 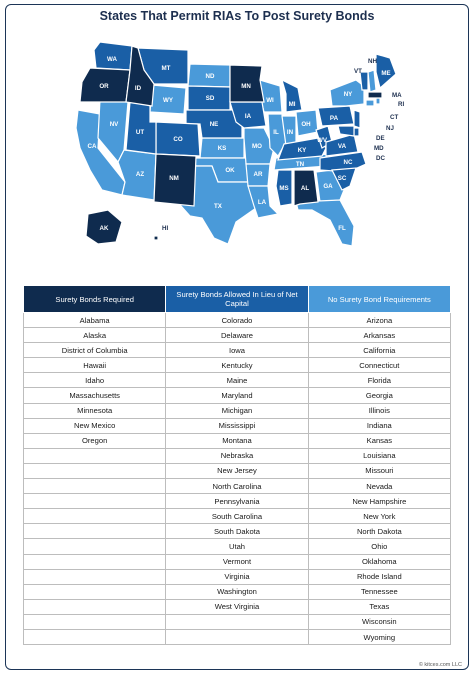 What do you see at coordinates (302, 149) in the screenshot?
I see `state-ky` at bounding box center [302, 149].